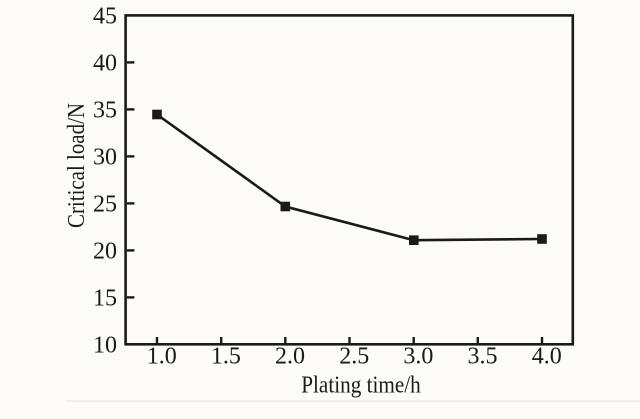 The image size is (640, 419). I want to click on svg-text: 3.5, so click(483, 356).